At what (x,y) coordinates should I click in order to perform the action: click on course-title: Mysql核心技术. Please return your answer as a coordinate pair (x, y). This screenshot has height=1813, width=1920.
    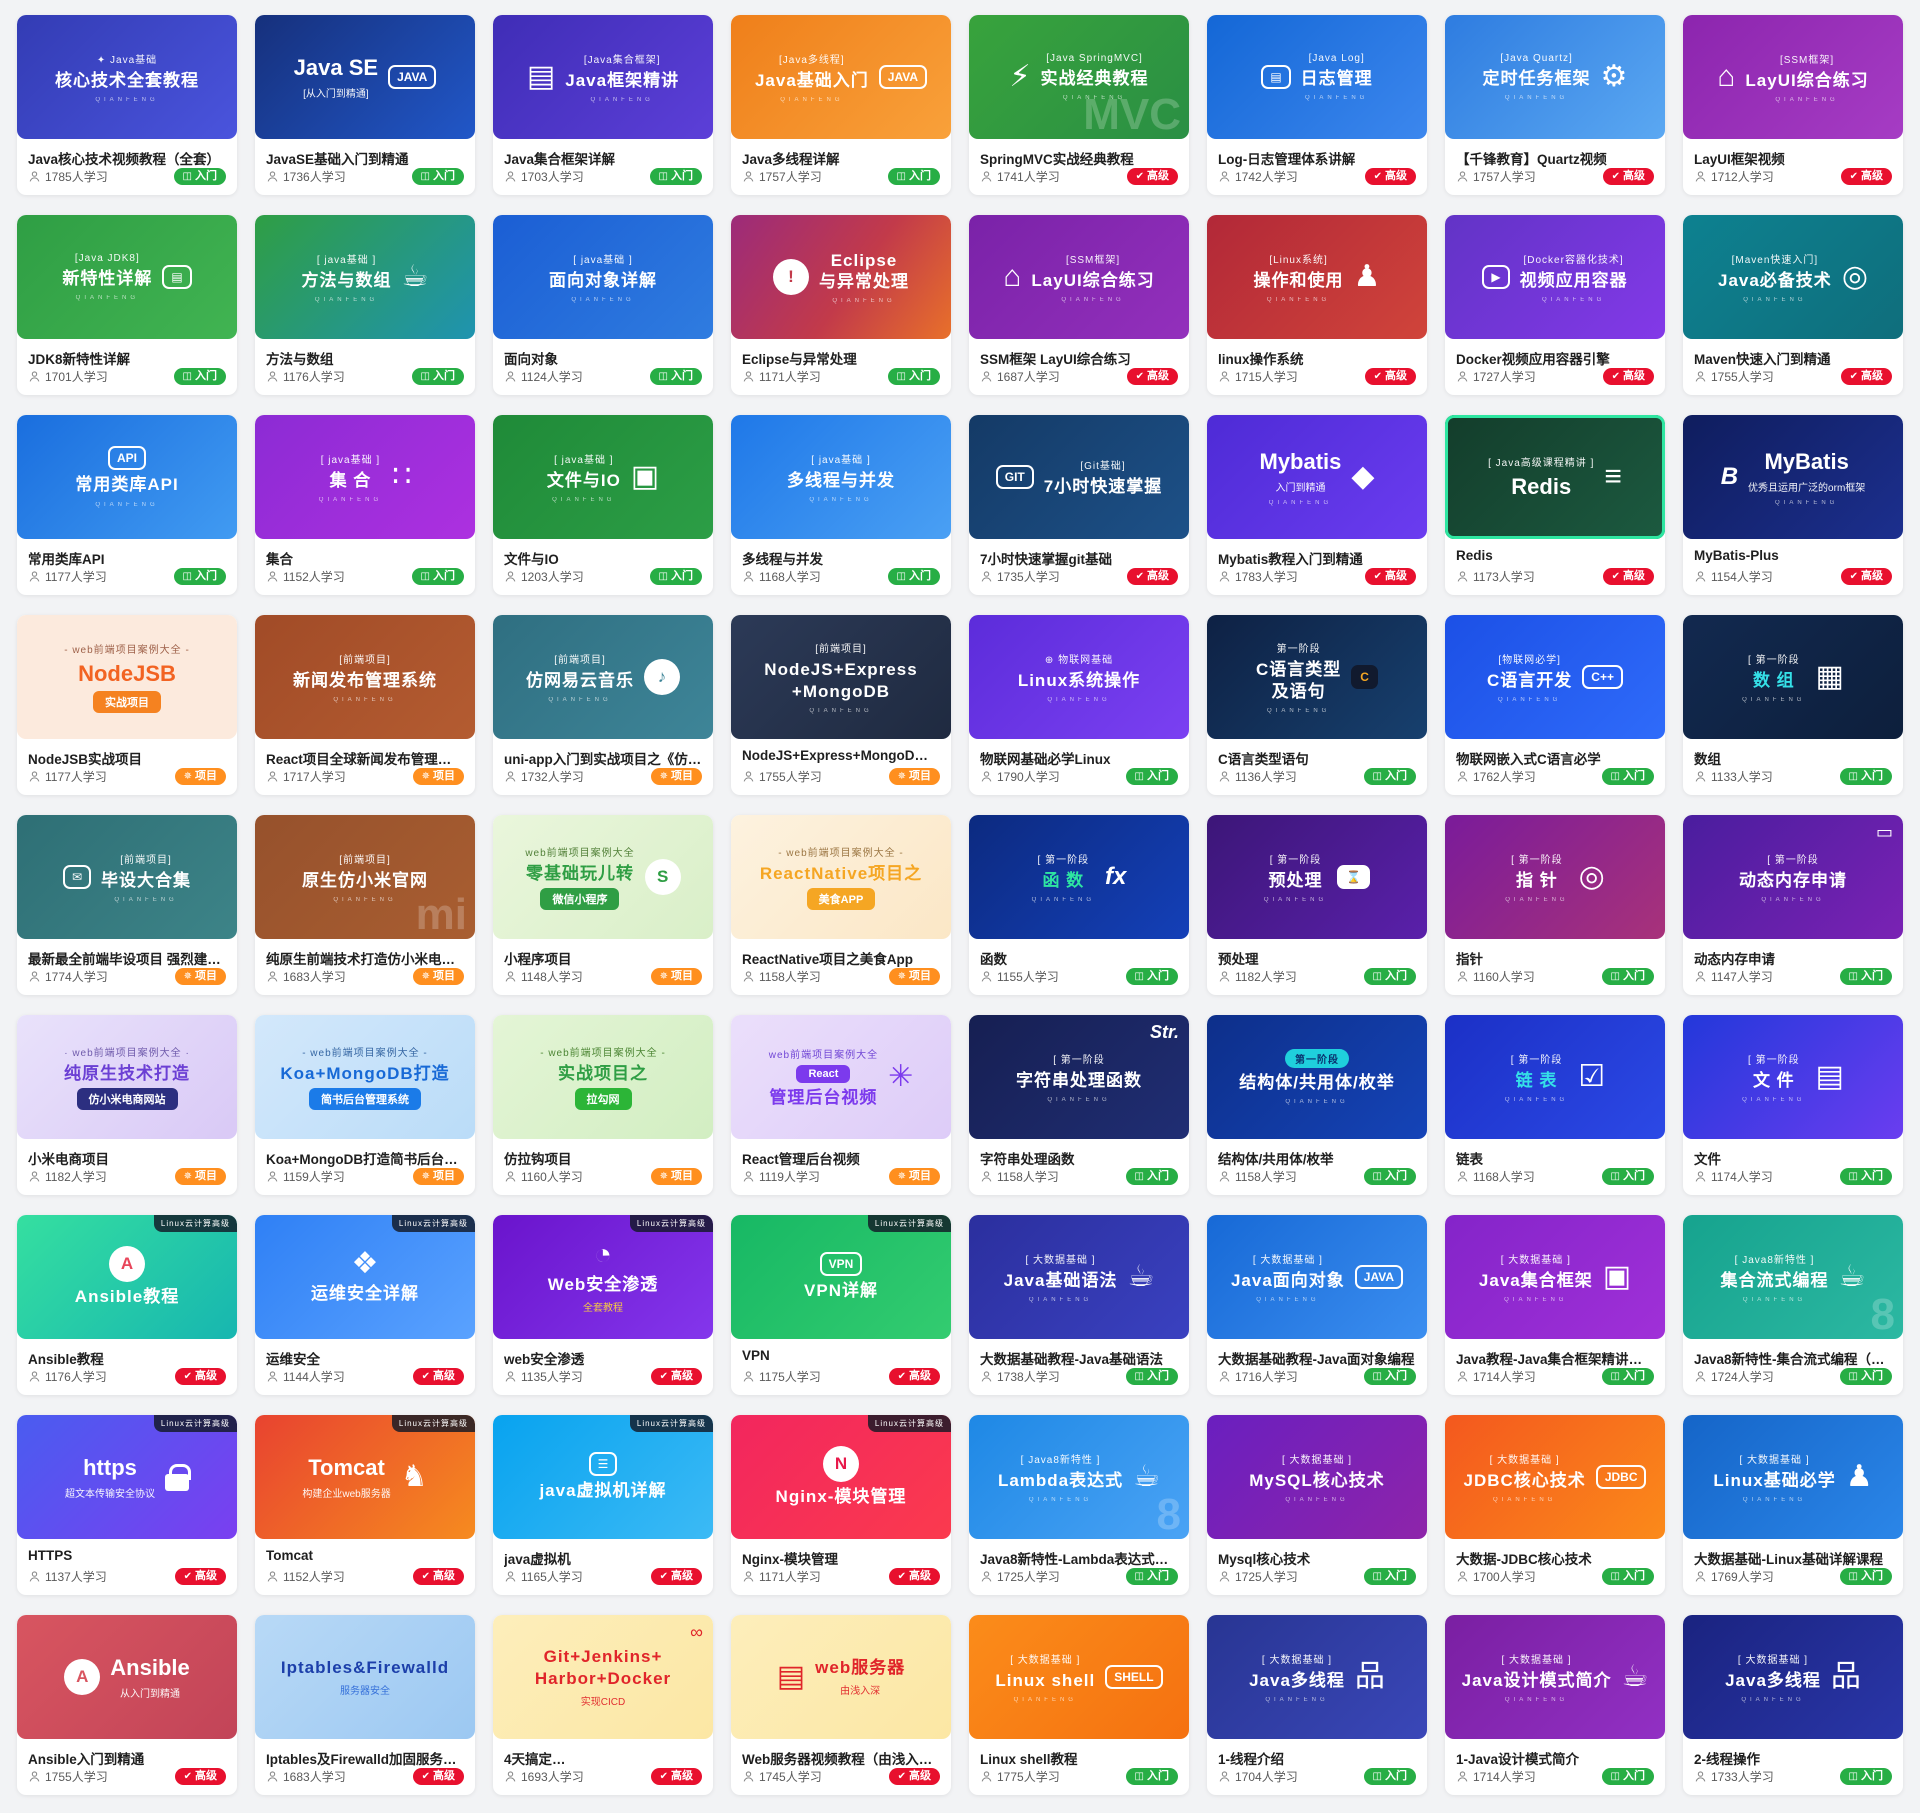
    Looking at the image, I should click on (1264, 1559).